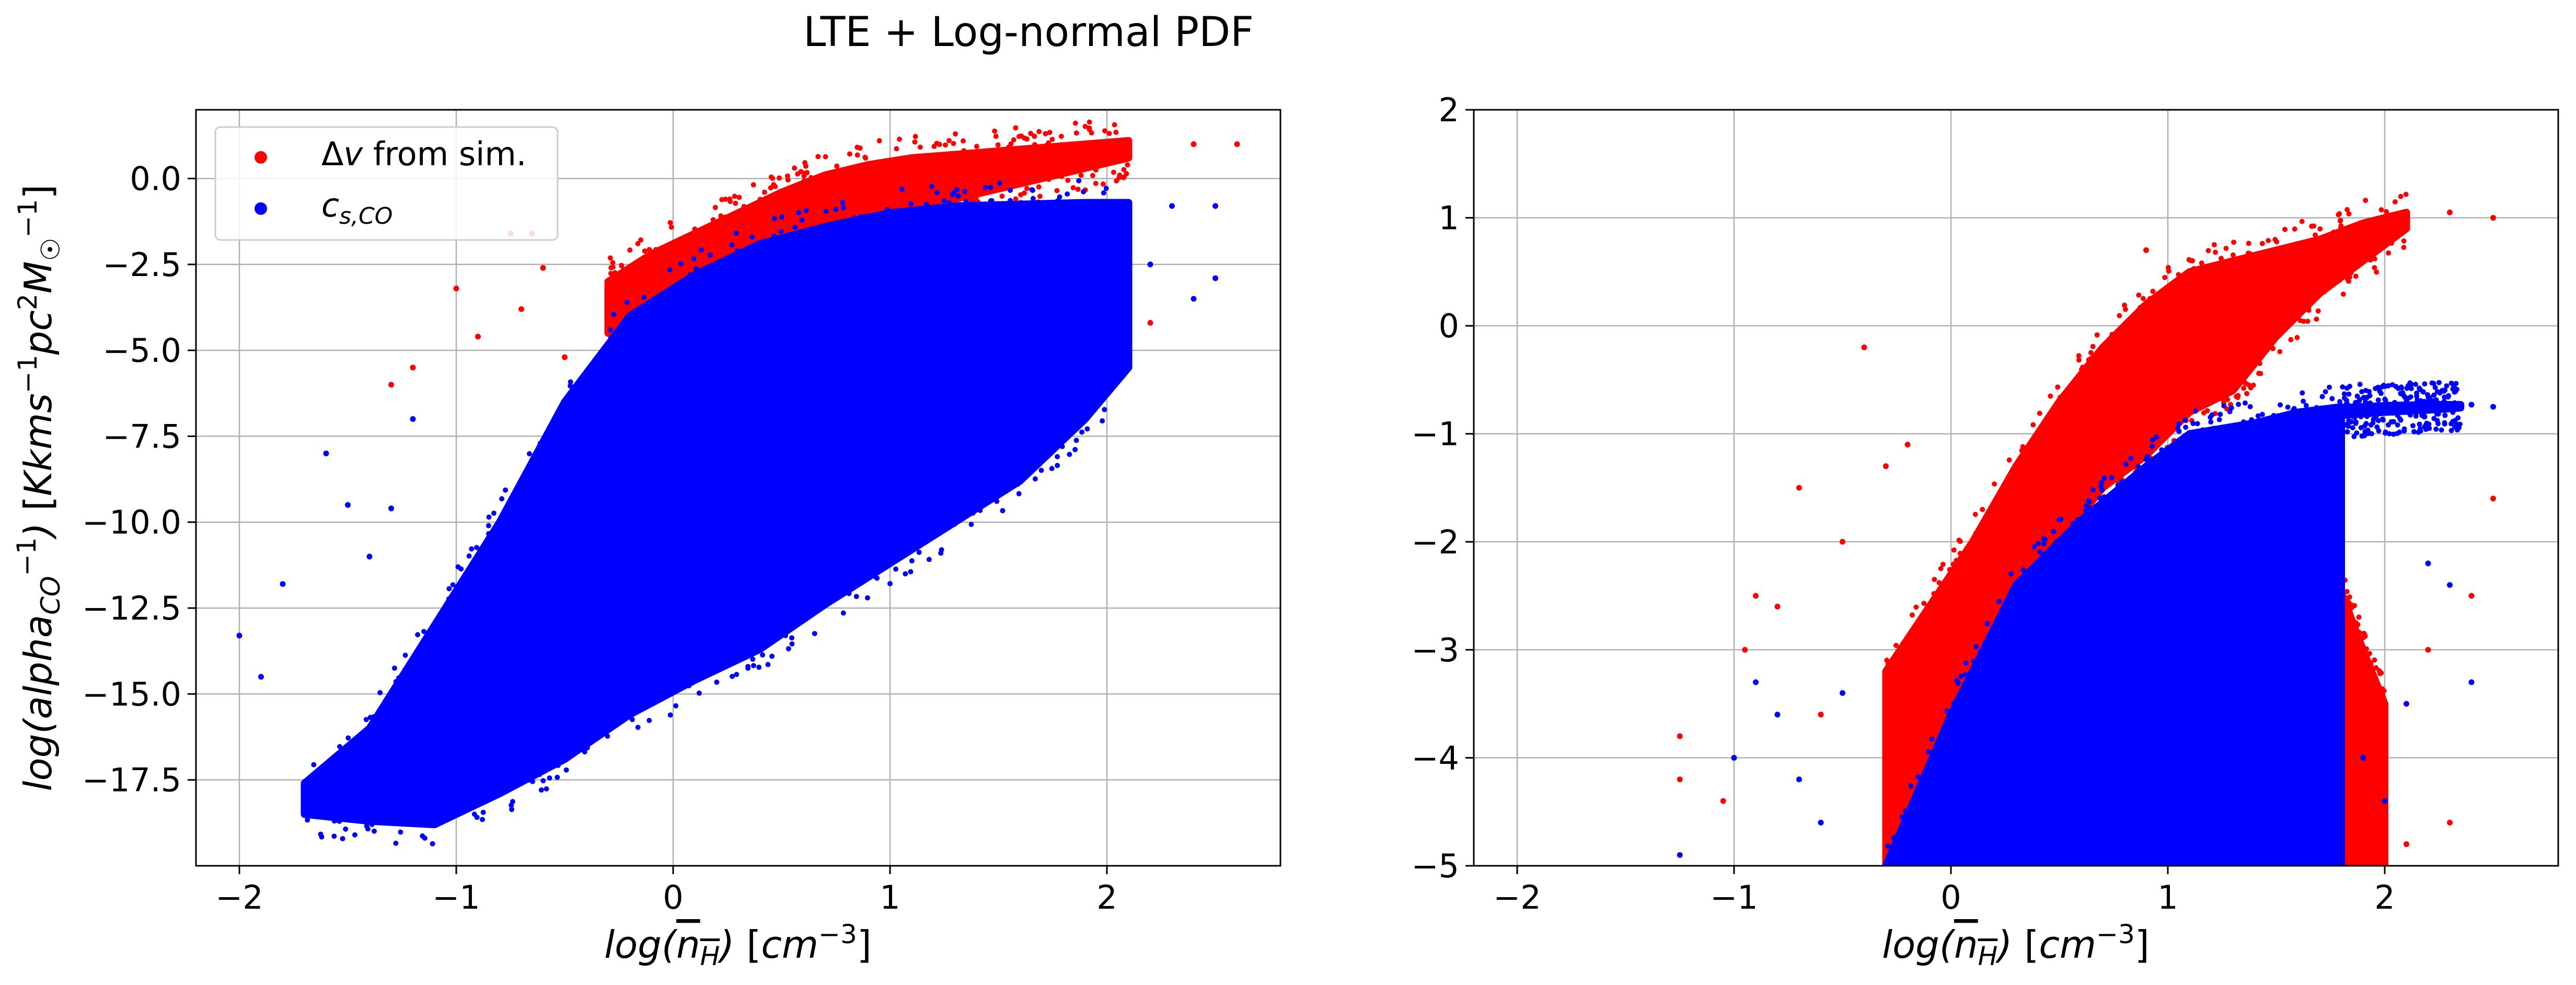  I want to click on right-y-tick-label: −4, so click(1435, 758).